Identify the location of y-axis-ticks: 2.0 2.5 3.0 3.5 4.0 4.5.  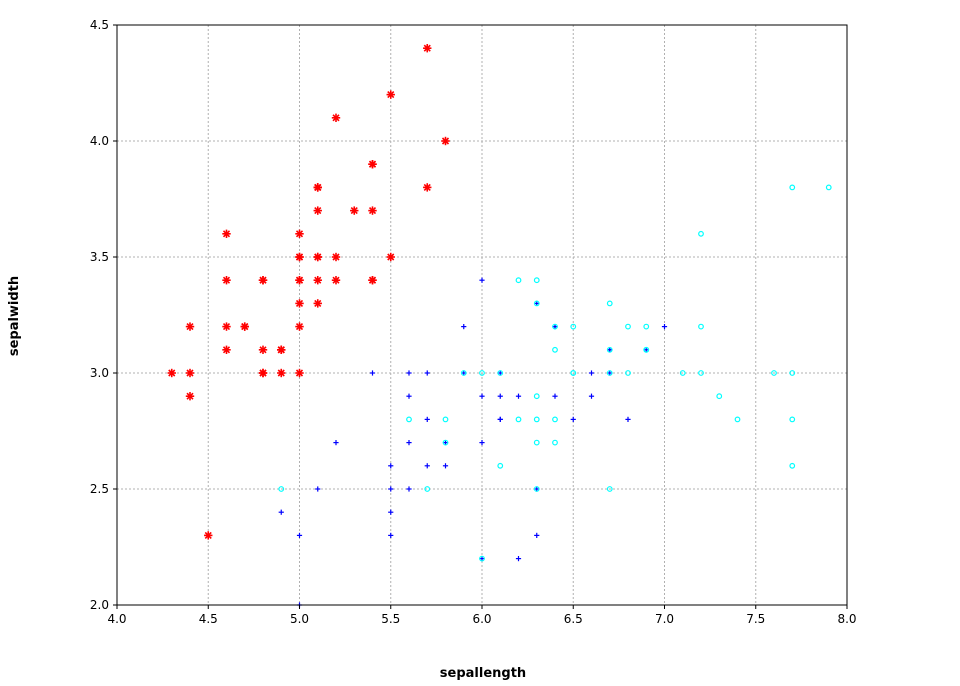
(103, 315).